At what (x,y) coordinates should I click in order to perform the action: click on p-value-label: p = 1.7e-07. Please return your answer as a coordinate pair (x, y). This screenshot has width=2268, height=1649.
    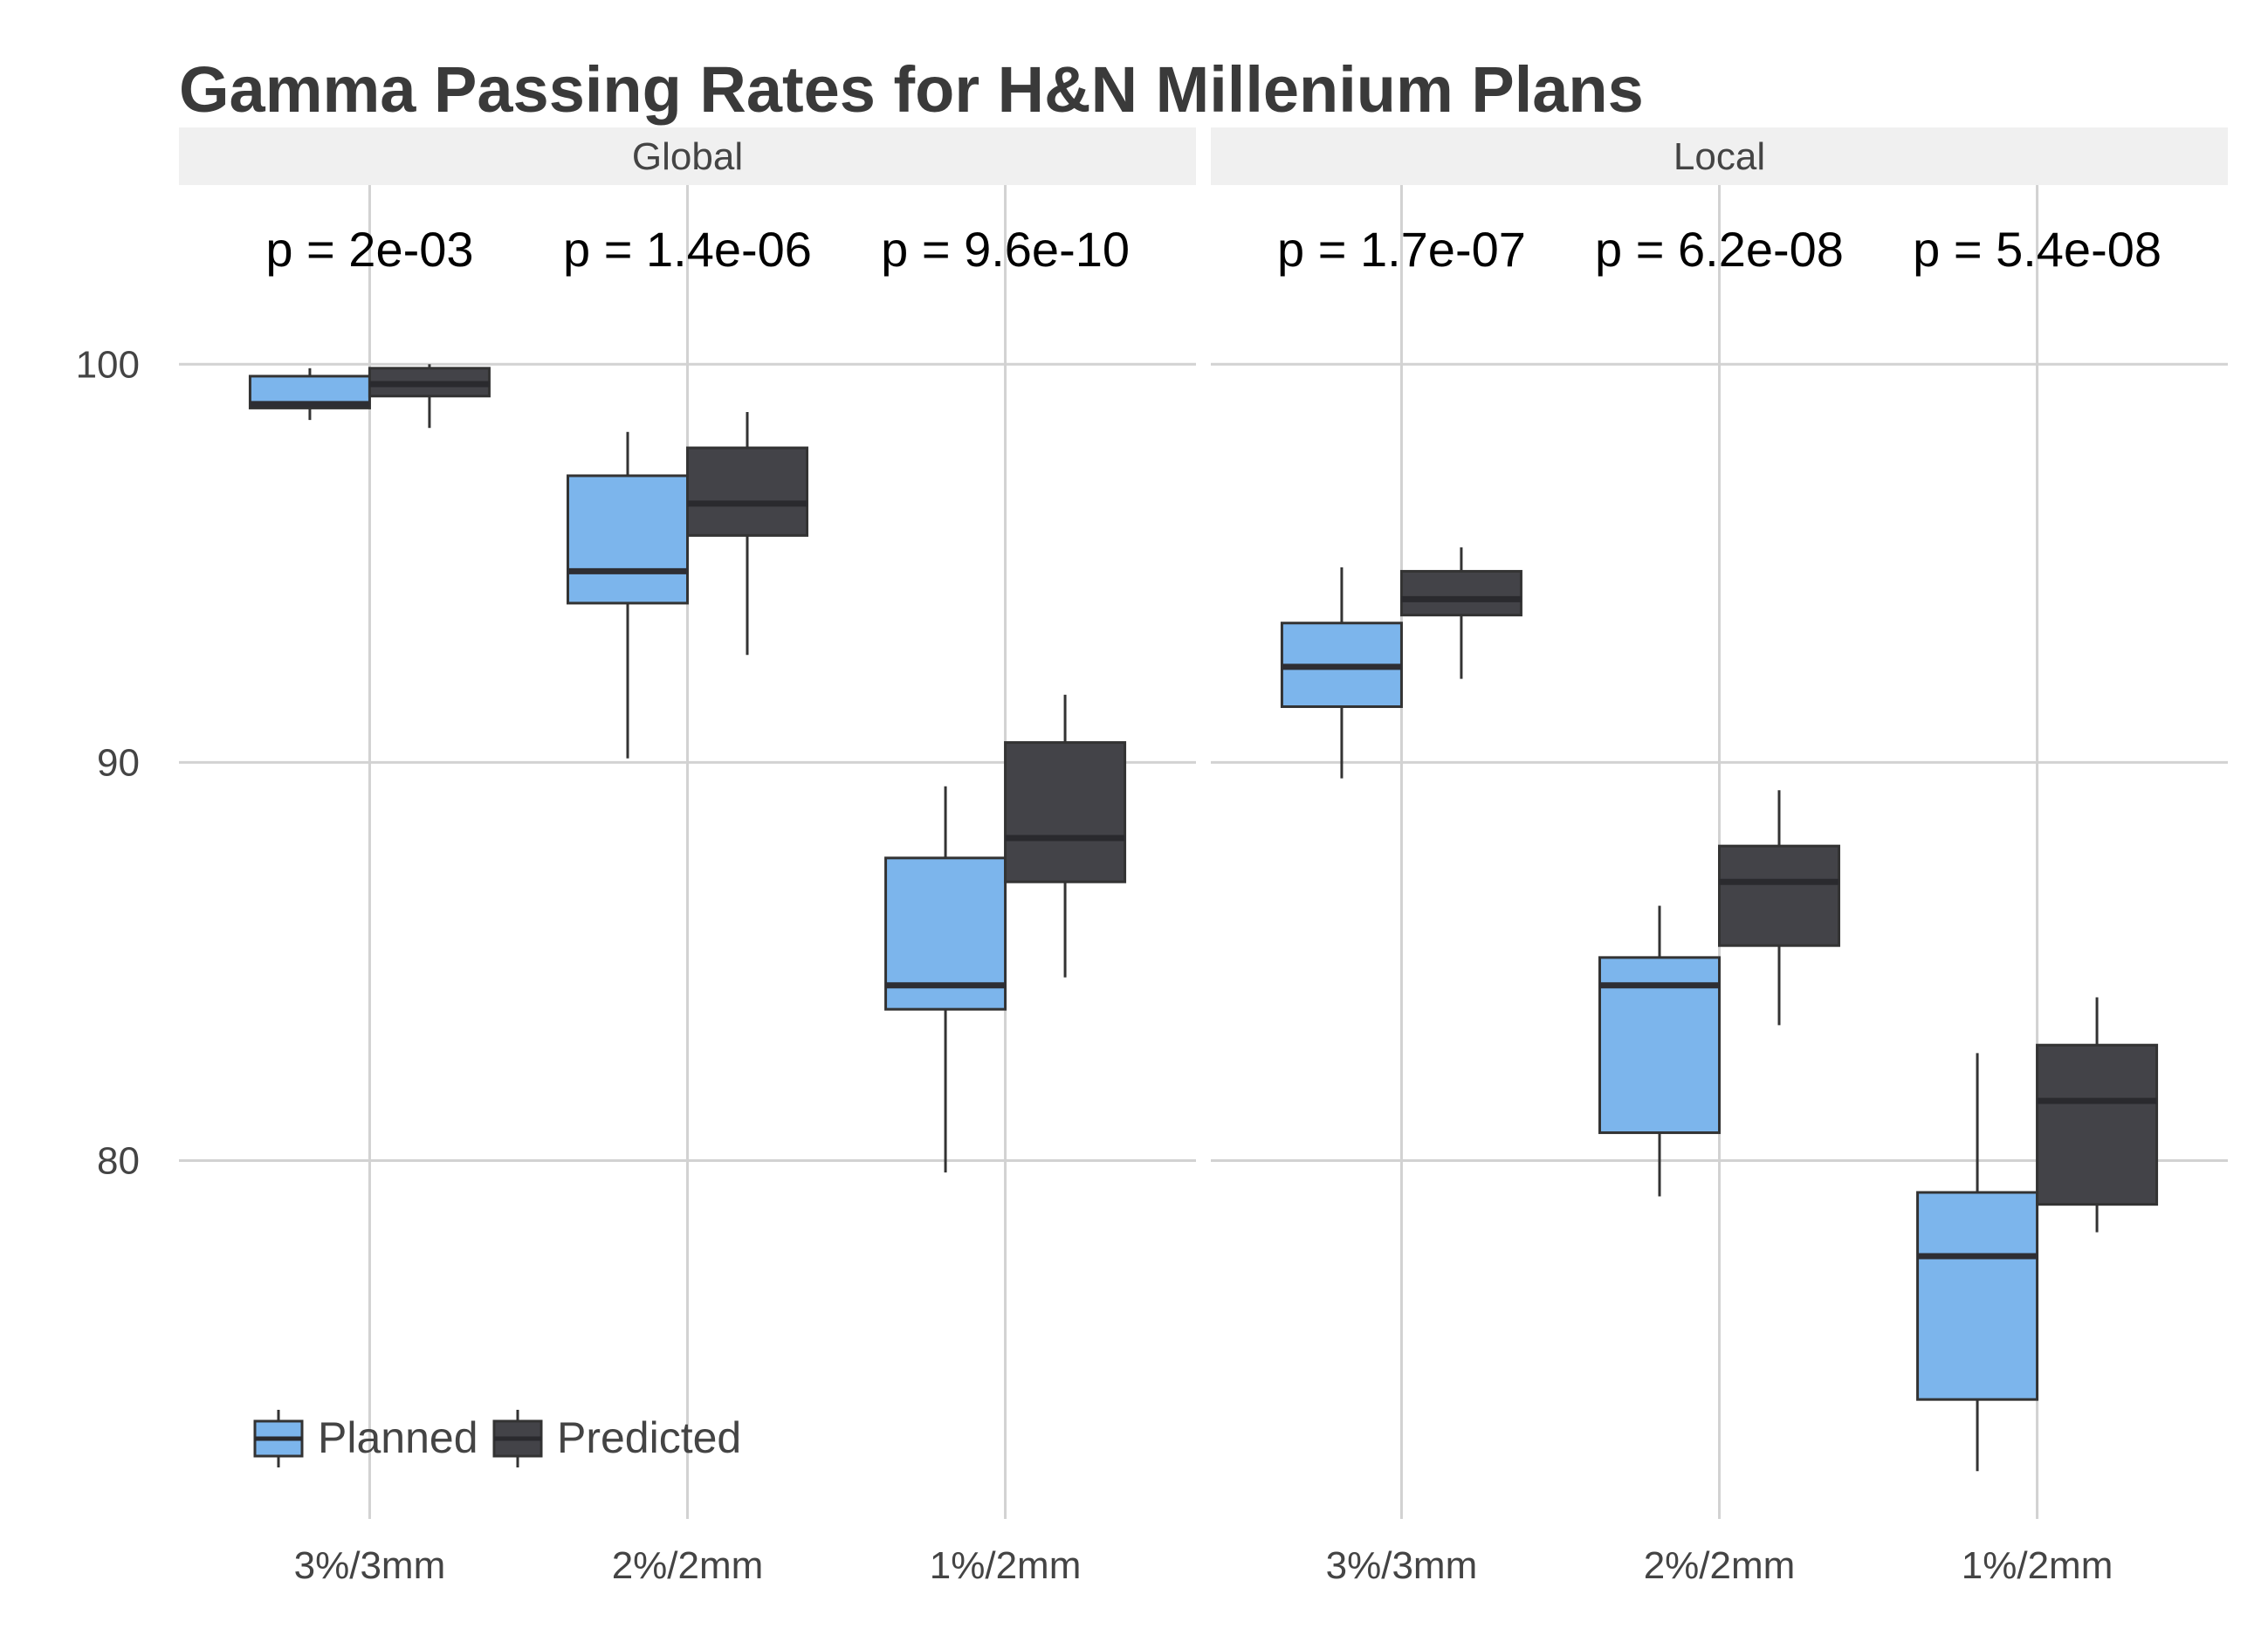
    Looking at the image, I should click on (1401, 249).